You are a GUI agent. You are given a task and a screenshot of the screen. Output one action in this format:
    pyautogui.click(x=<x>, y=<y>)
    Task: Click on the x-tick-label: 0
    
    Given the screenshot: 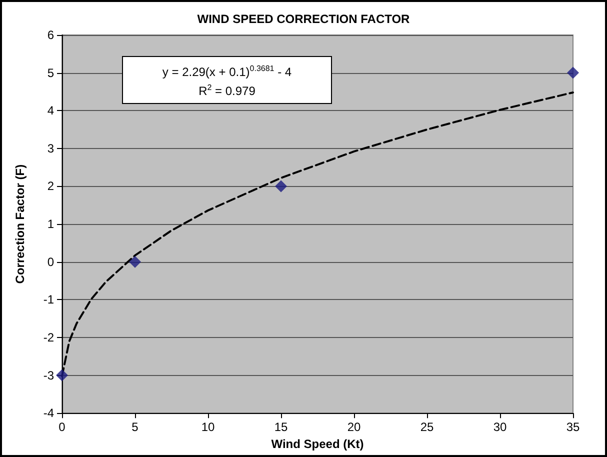 What is the action you would take?
    pyautogui.click(x=62, y=427)
    